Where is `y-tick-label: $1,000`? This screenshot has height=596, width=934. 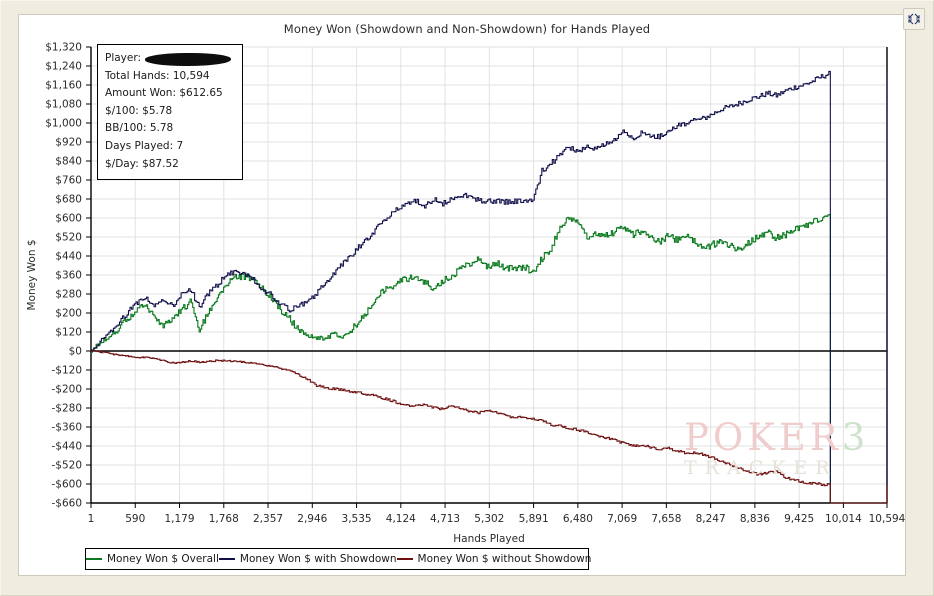
y-tick-label: $1,000 is located at coordinates (63, 124).